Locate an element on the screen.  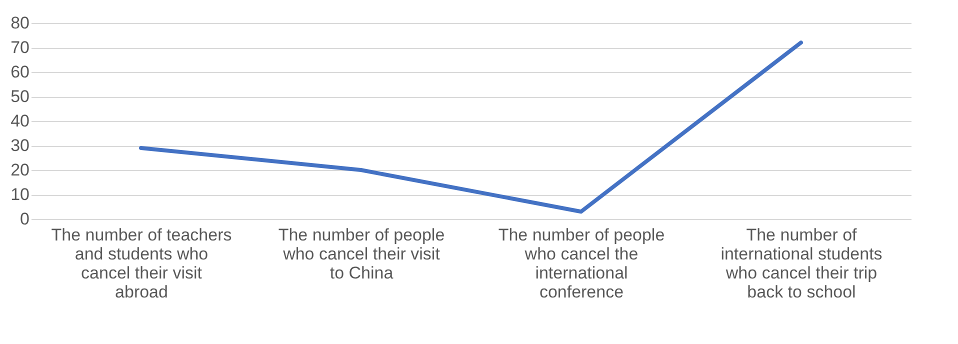
y-tick-label: 10 is located at coordinates (20, 194).